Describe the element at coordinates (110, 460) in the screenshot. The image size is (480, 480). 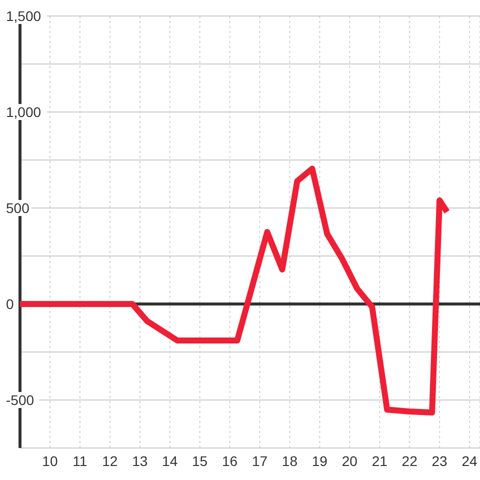
I see `x-tick-label: 12` at that location.